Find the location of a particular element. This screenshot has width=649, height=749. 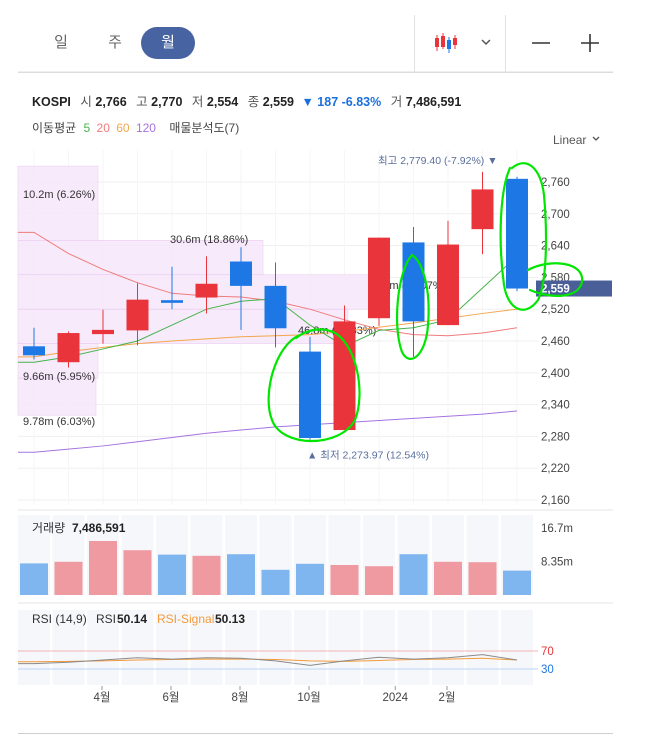

rsi-panel: 70 30 RSI (14,9) RSI 50.14 RSI-Signal 50.13 is located at coordinates (315, 643).